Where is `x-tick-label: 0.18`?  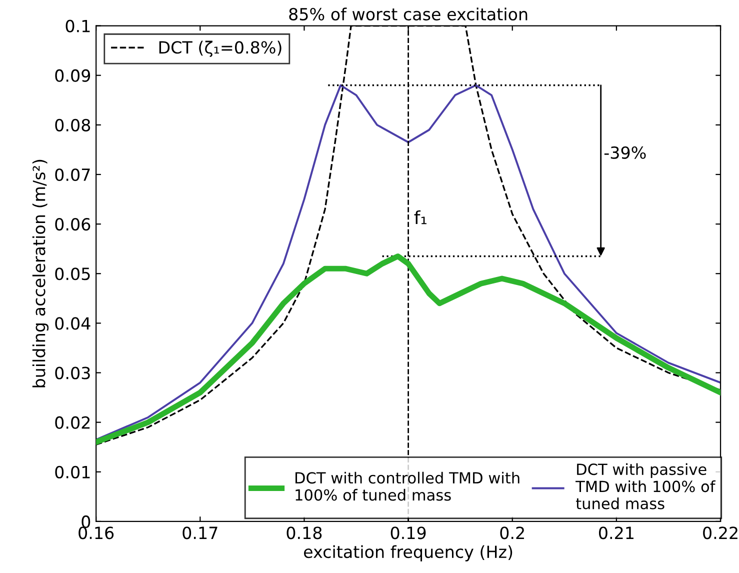 x-tick-label: 0.18 is located at coordinates (304, 533).